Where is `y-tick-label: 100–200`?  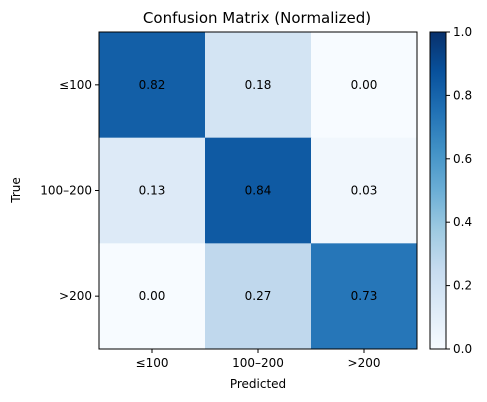
y-tick-label: 100–200 is located at coordinates (66, 191).